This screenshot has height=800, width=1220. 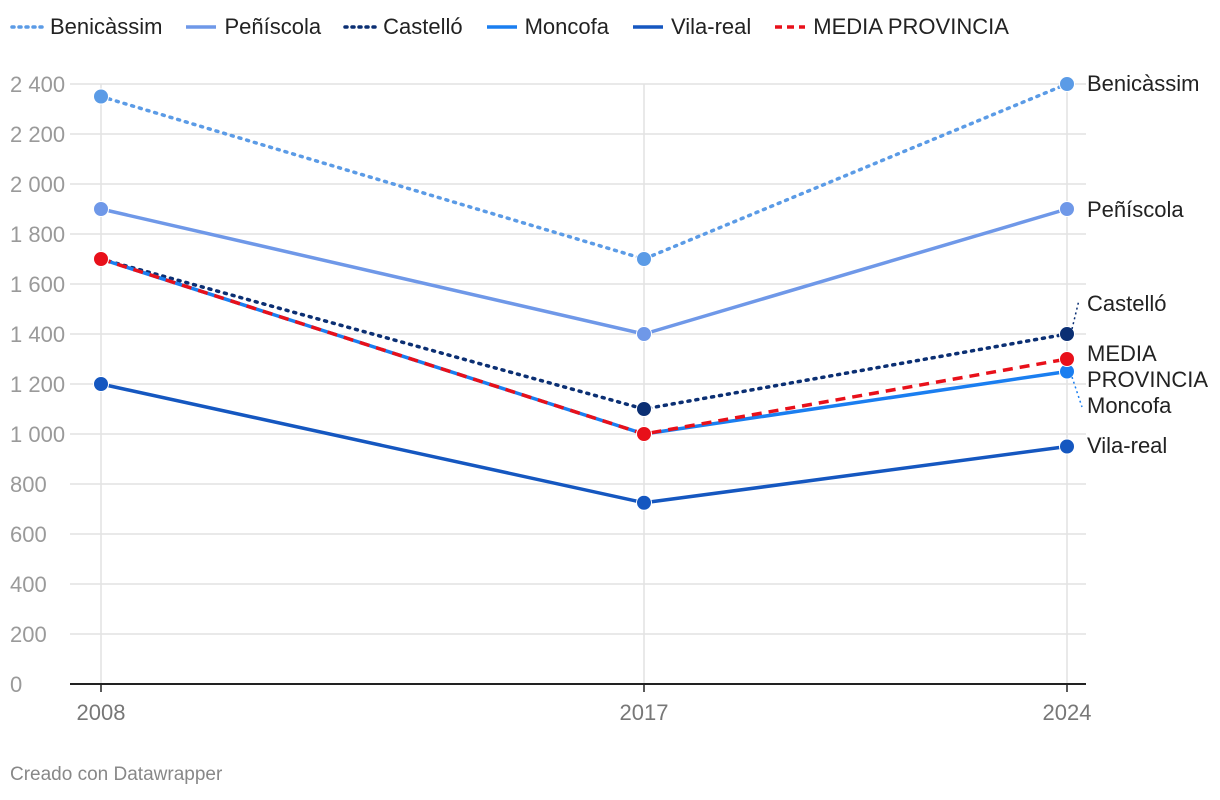 I want to click on y-tick-label: 600, so click(x=28, y=534).